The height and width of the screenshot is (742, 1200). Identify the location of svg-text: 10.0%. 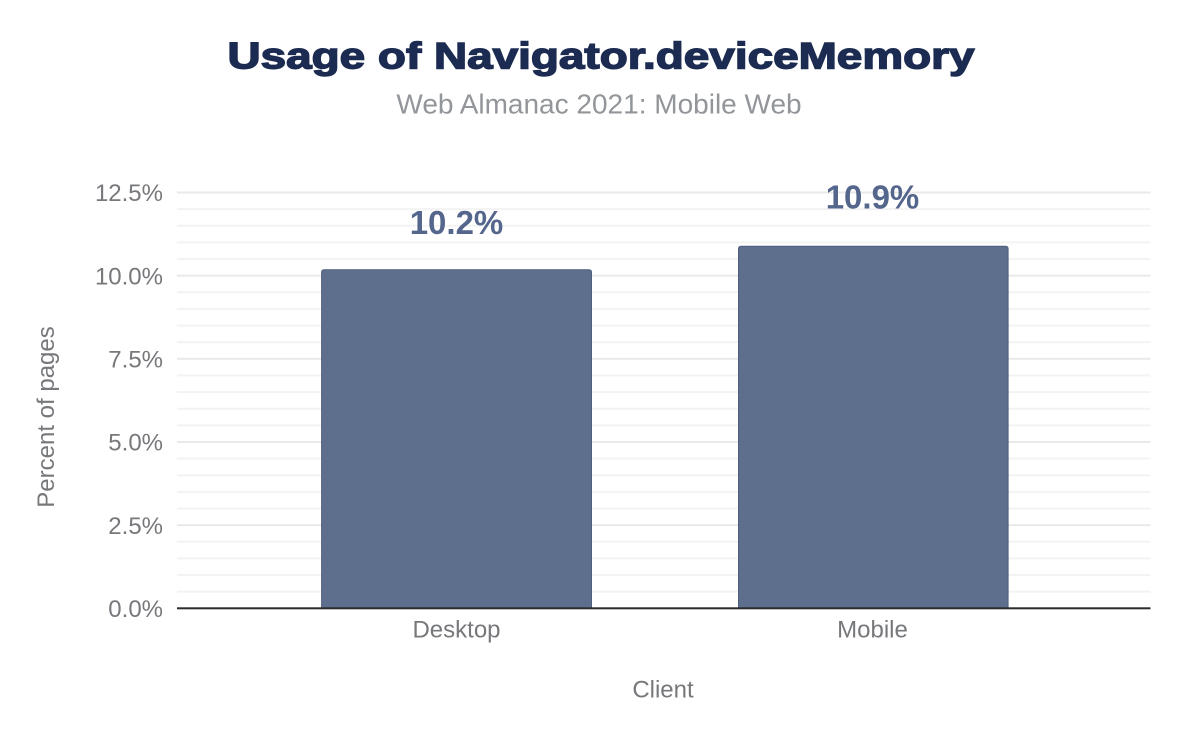
(129, 276).